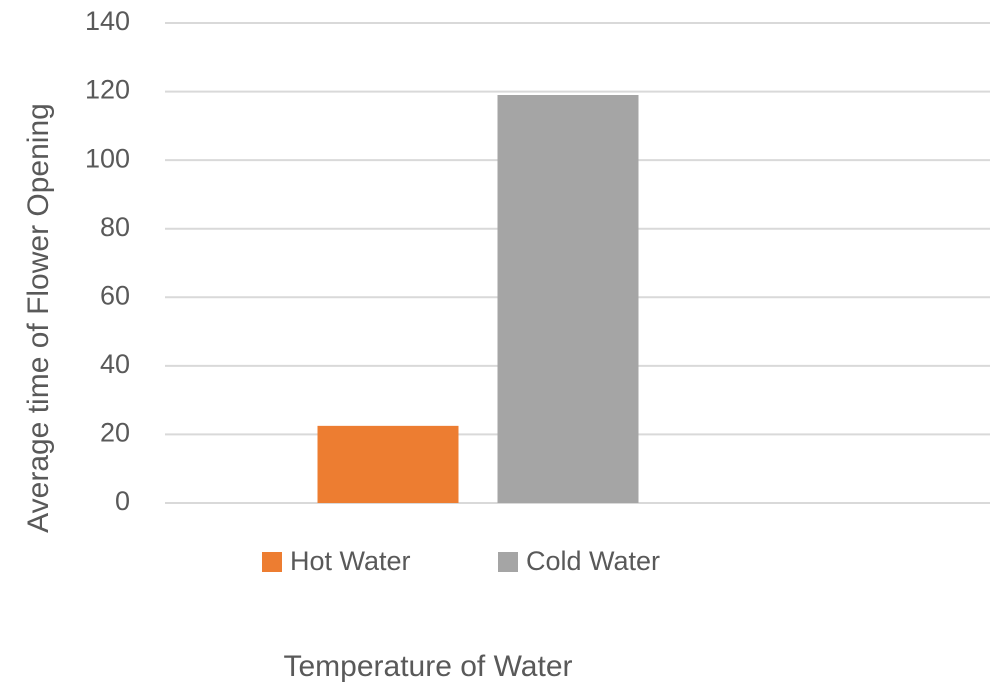  Describe the element at coordinates (115, 433) in the screenshot. I see `y-tick-label: 20` at that location.